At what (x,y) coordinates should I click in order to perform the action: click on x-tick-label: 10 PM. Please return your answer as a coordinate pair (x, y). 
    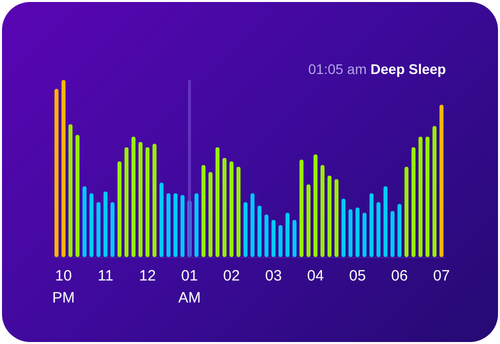
    Looking at the image, I should click on (63, 287).